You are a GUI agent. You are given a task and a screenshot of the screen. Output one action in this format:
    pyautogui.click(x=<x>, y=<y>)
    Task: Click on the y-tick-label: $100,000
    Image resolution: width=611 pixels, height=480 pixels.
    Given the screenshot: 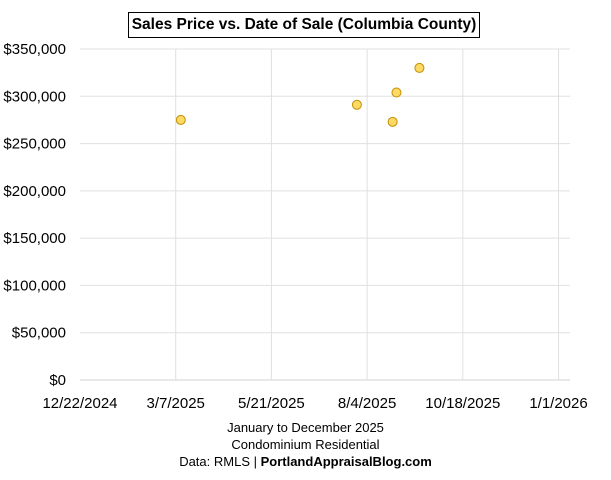 What is the action you would take?
    pyautogui.click(x=34, y=285)
    